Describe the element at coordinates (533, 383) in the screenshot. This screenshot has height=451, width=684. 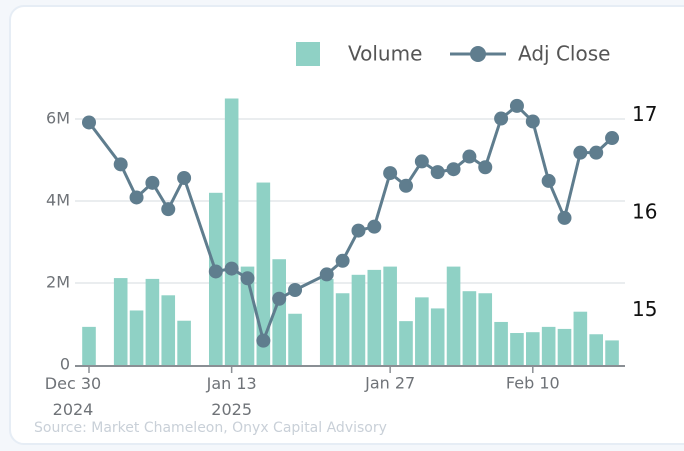
I see `x-tick-label: Feb 10` at that location.